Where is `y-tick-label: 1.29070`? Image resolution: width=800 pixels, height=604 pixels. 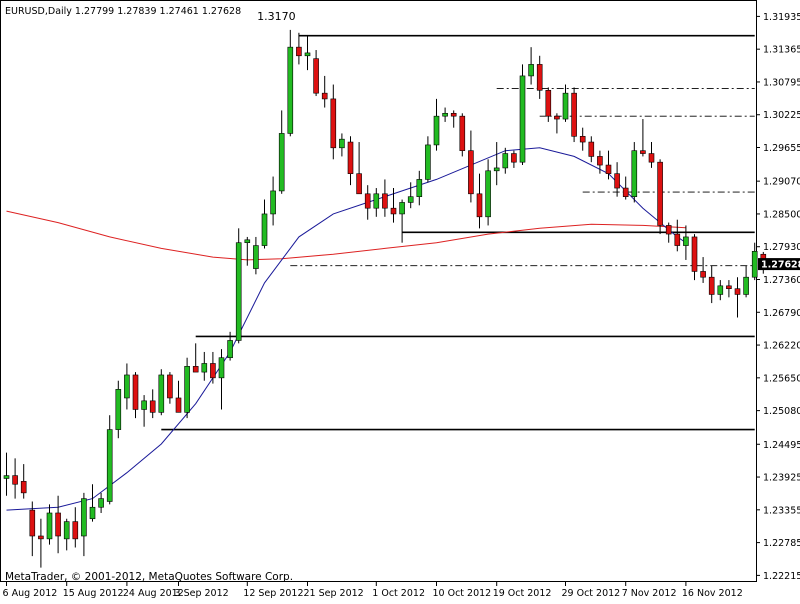 y-tick-label: 1.29070 is located at coordinates (781, 182).